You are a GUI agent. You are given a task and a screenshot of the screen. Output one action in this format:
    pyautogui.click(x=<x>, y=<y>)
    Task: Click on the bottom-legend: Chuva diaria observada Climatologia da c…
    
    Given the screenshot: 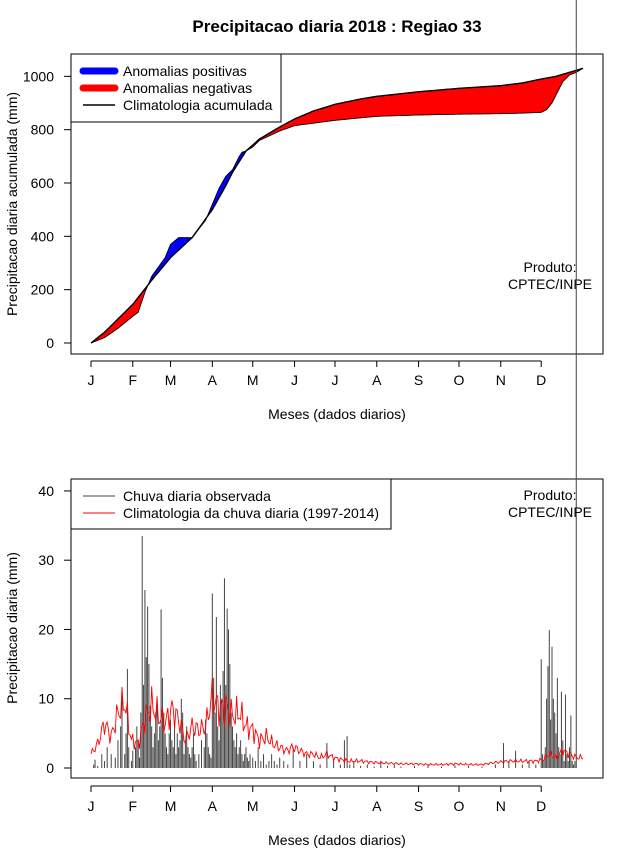 What is the action you would take?
    pyautogui.click(x=231, y=504)
    